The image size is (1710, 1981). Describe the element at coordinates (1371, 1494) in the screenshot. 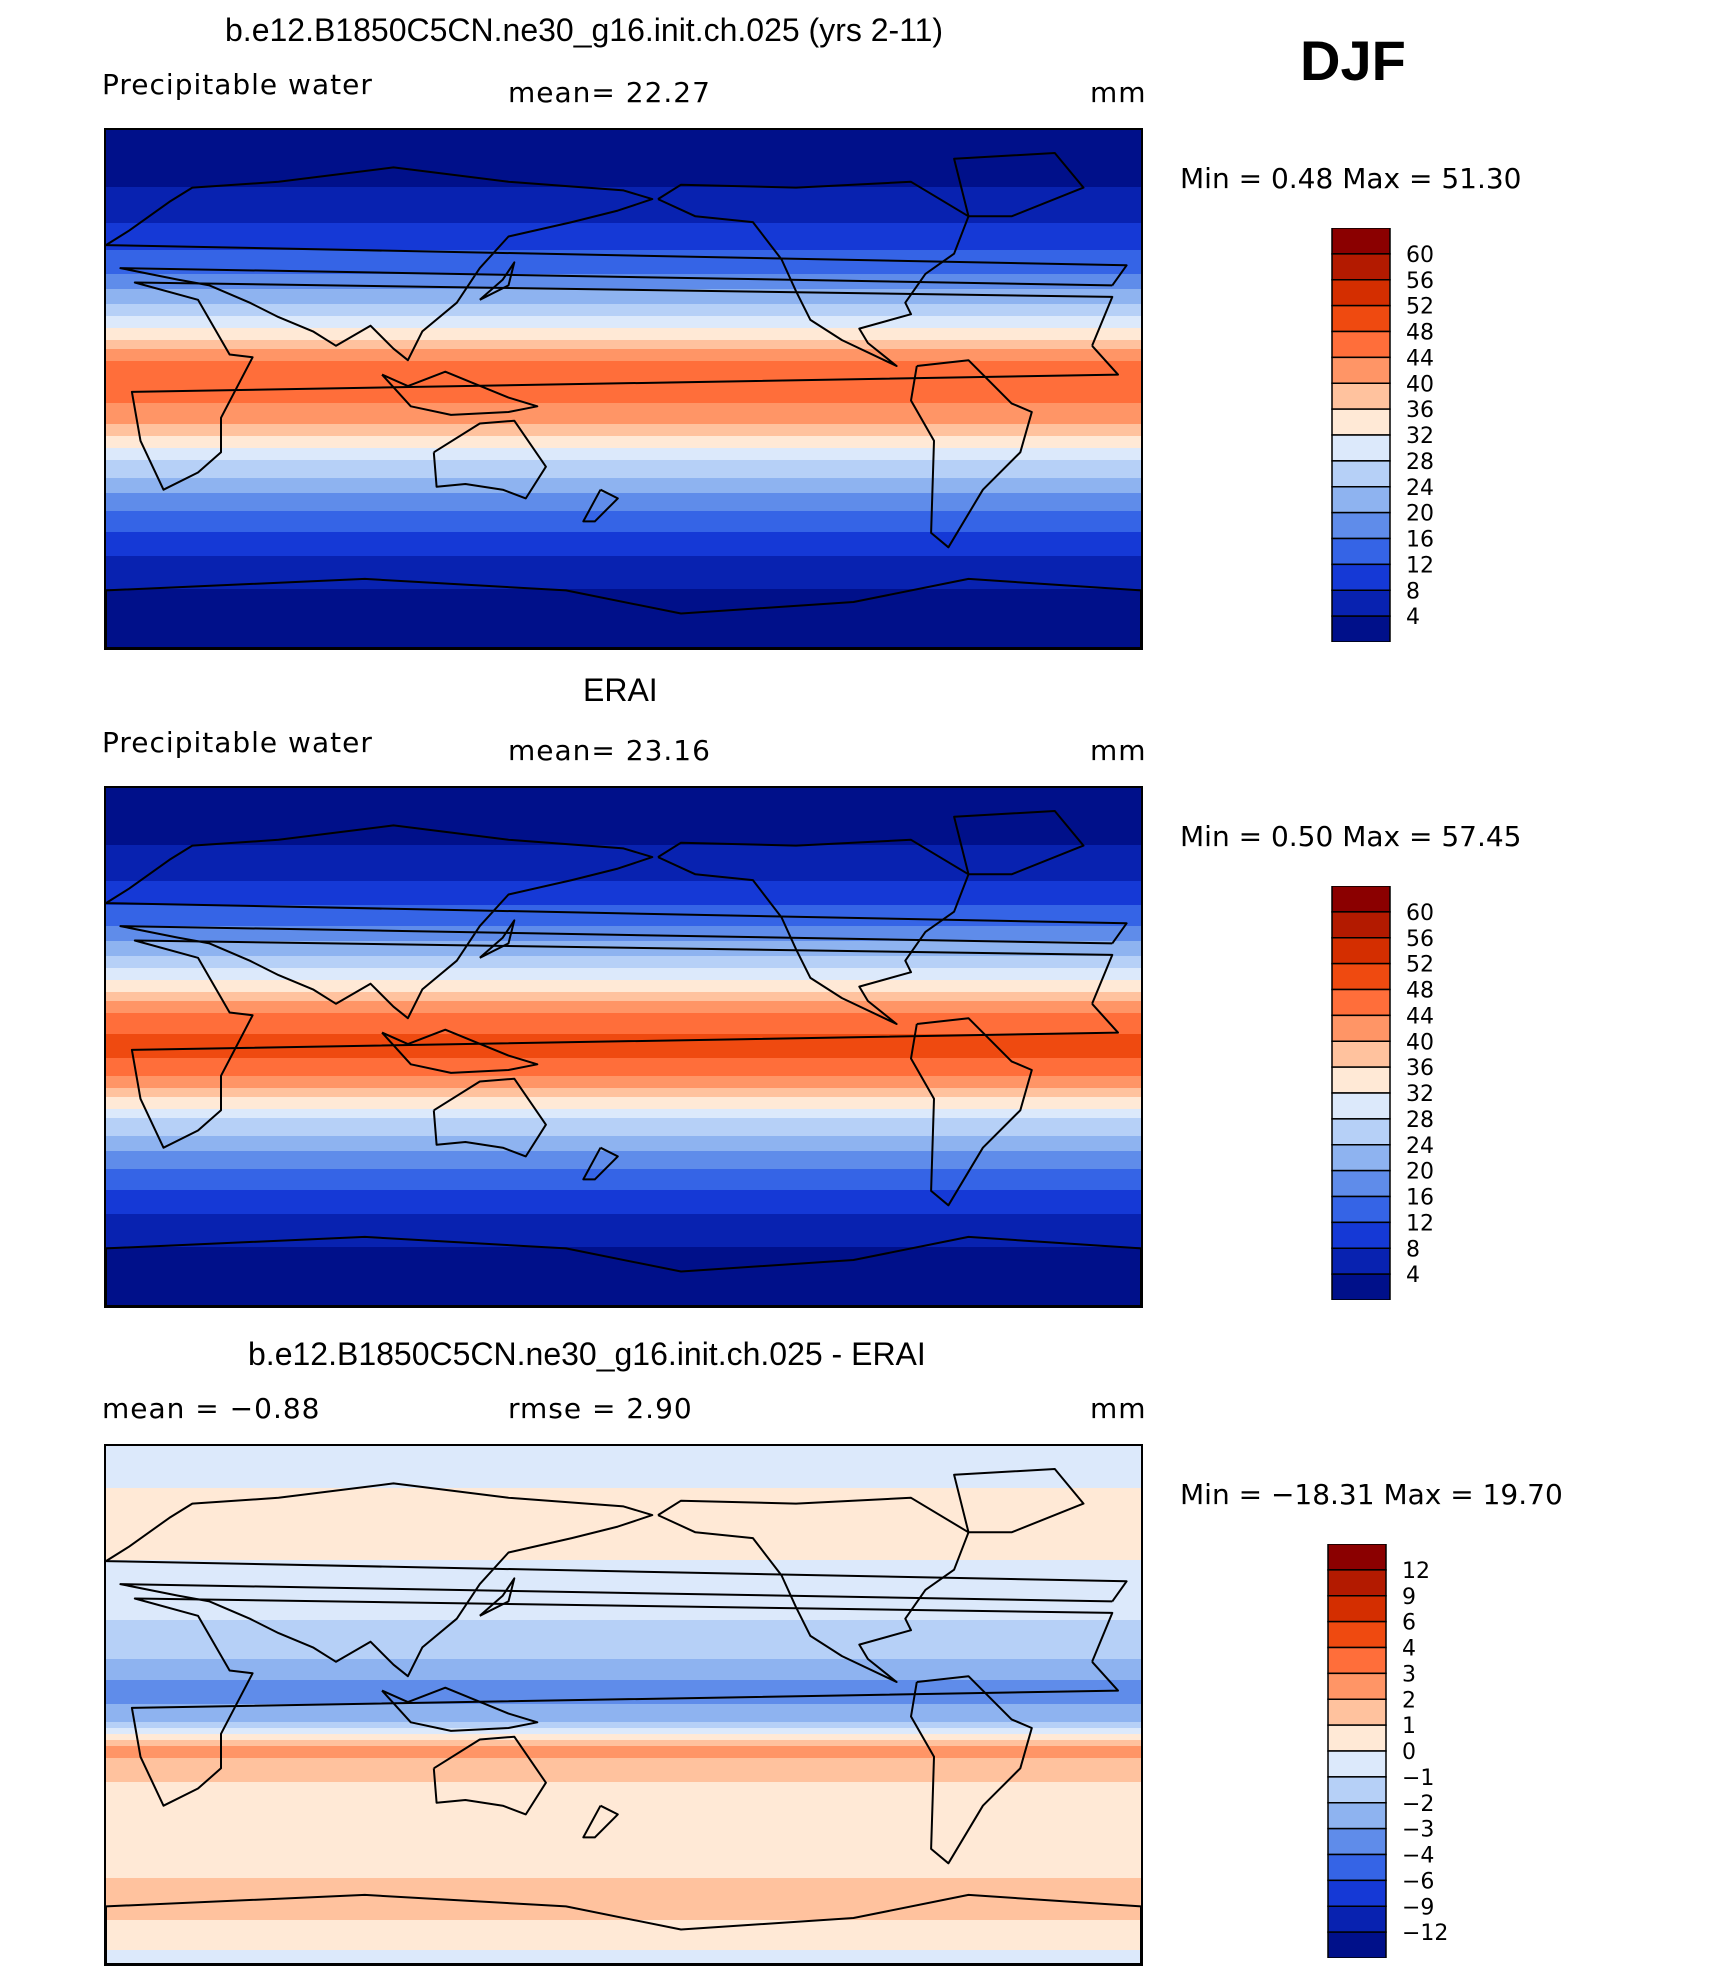

I see `panel-3-minmax: Min = −18.31 Max = 19.70` at that location.